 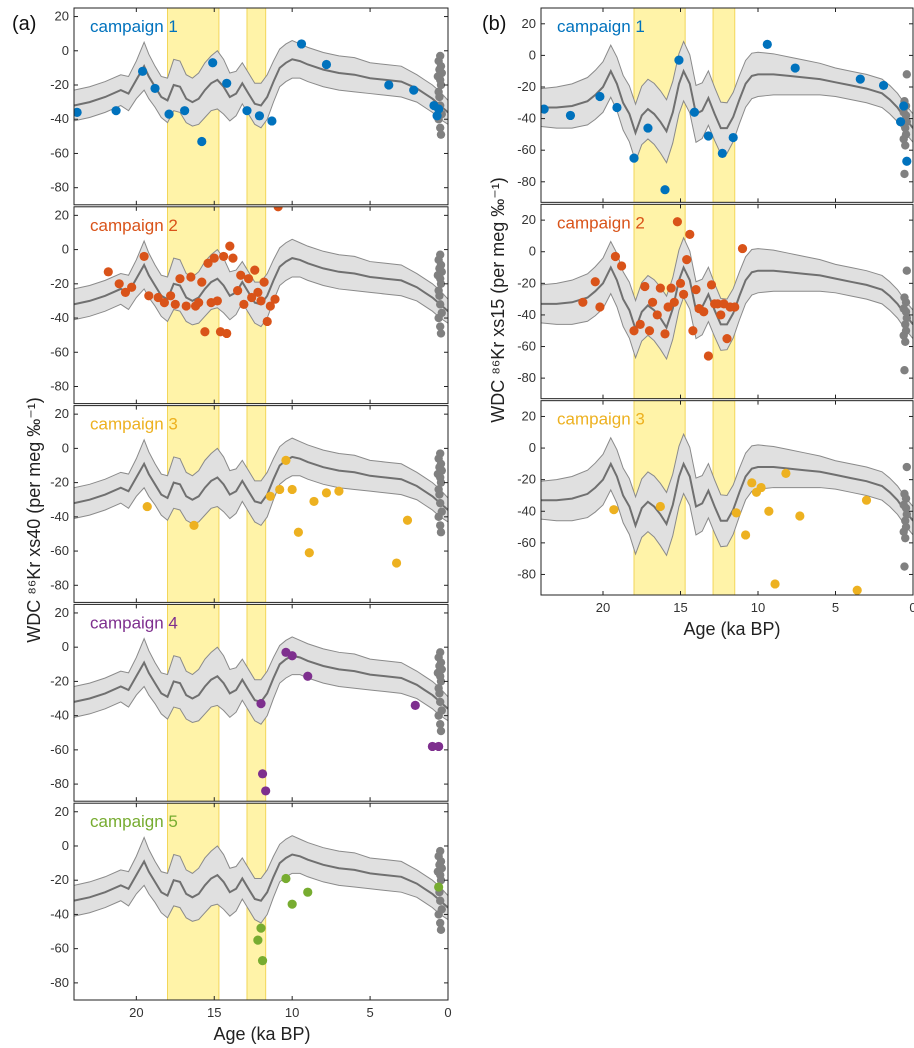 I want to click on x-tick-label: 0, so click(x=911, y=607).